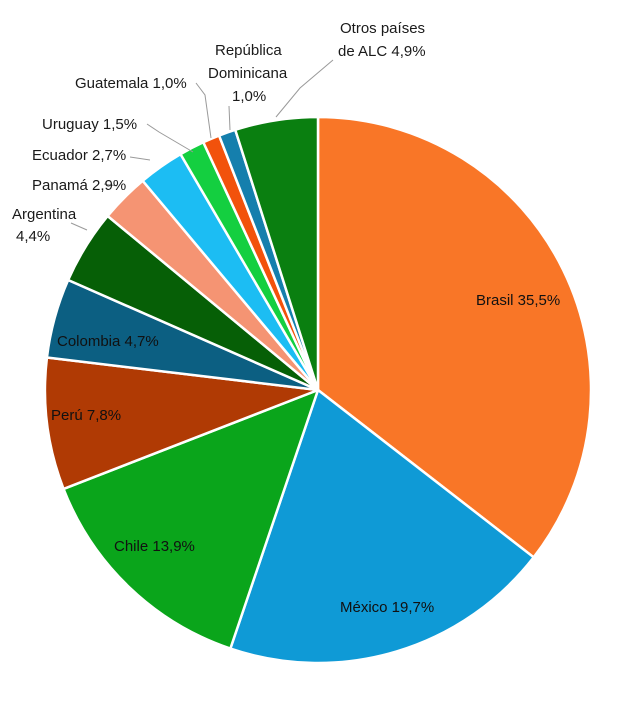 This screenshot has height=721, width=640. What do you see at coordinates (304, 88) in the screenshot?
I see `leader-line-otros` at bounding box center [304, 88].